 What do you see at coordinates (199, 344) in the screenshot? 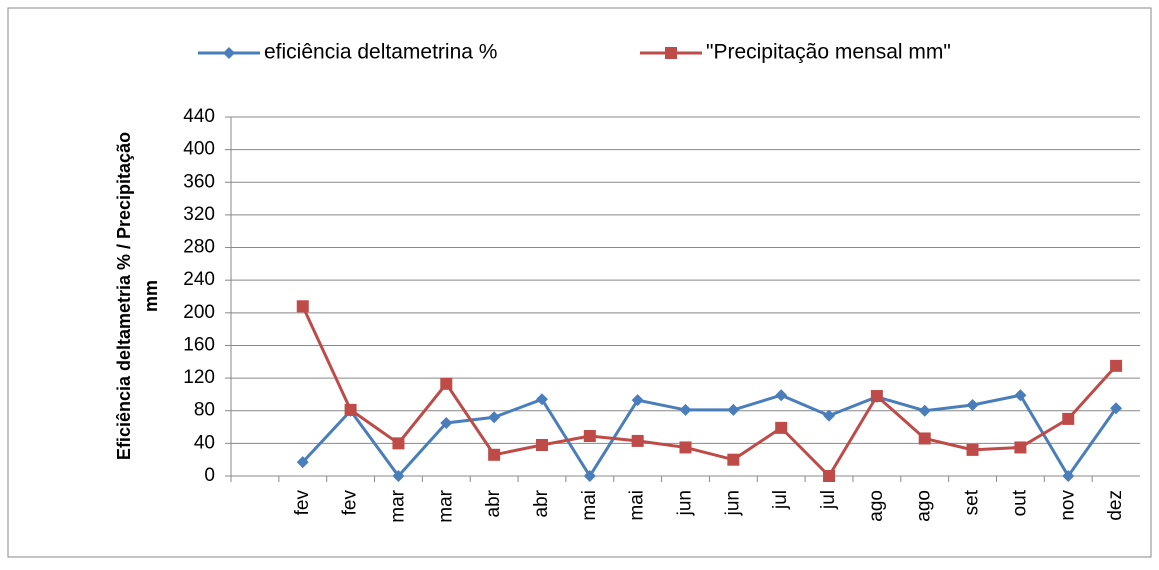
I see `y-tick-label: 160` at bounding box center [199, 344].